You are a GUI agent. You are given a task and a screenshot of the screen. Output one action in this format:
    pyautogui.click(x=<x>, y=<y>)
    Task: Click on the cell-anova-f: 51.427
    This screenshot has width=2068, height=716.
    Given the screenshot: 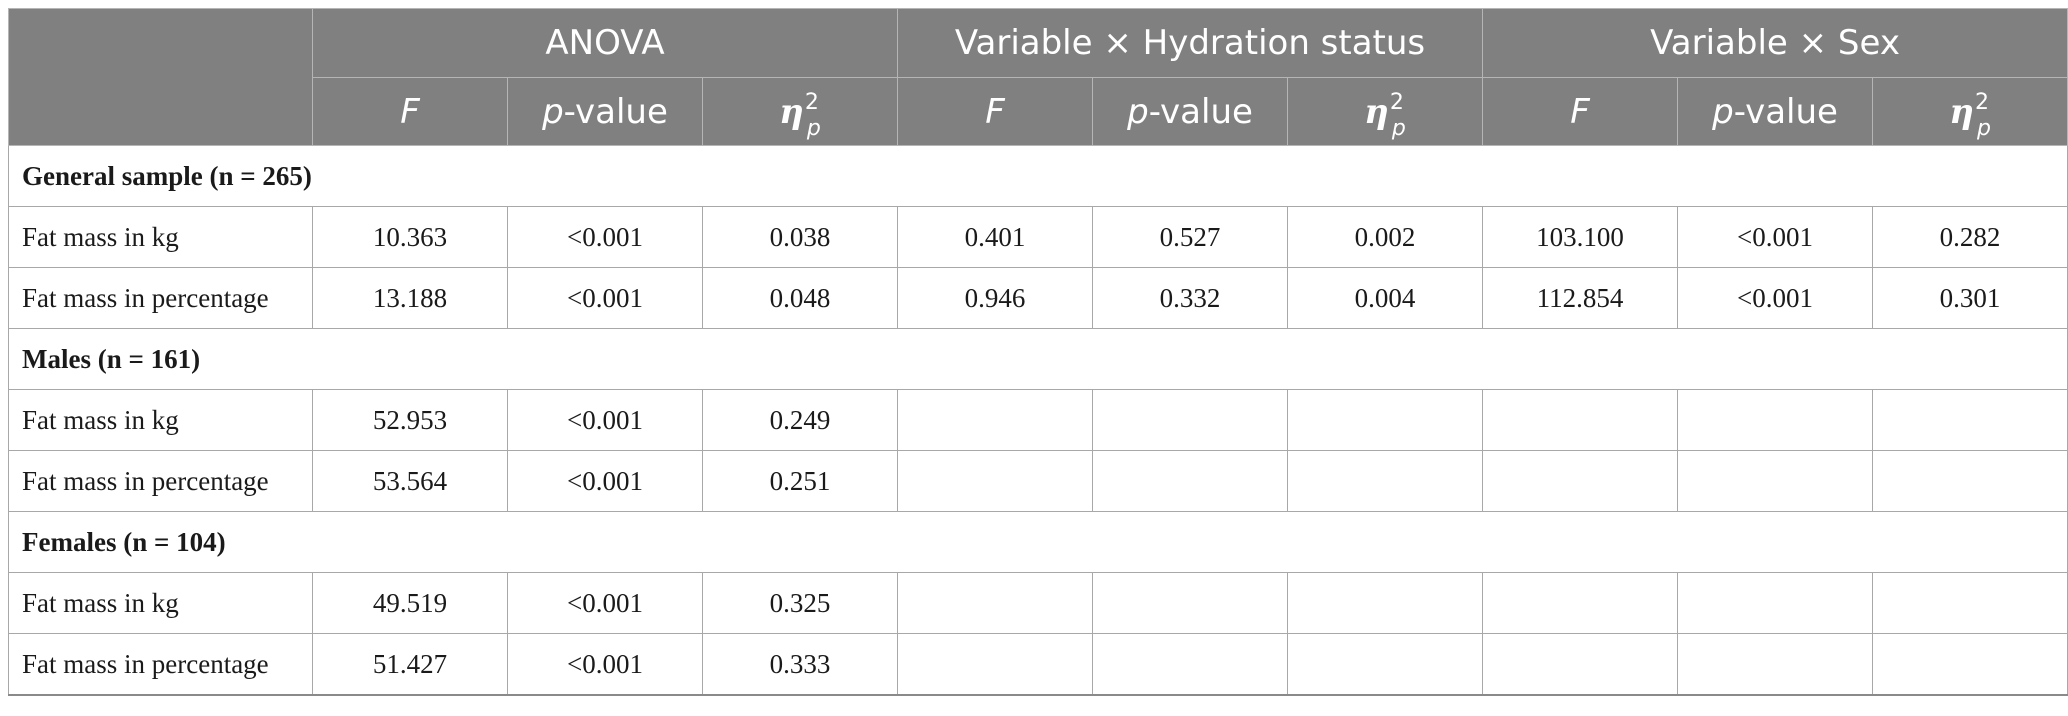 What is the action you would take?
    pyautogui.click(x=410, y=664)
    